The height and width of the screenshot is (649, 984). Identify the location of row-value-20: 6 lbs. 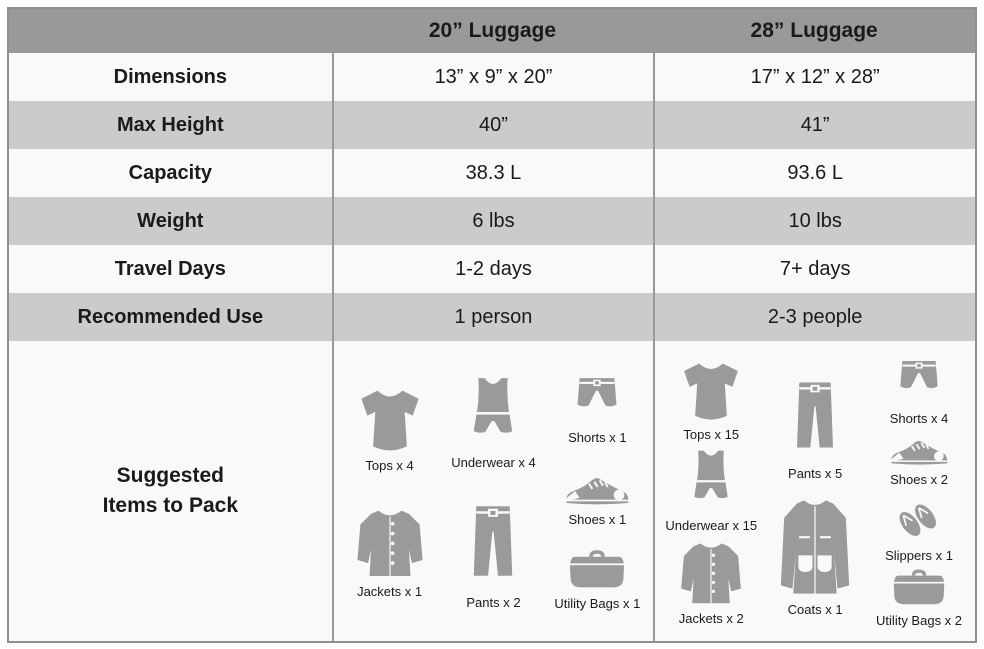
(492, 221).